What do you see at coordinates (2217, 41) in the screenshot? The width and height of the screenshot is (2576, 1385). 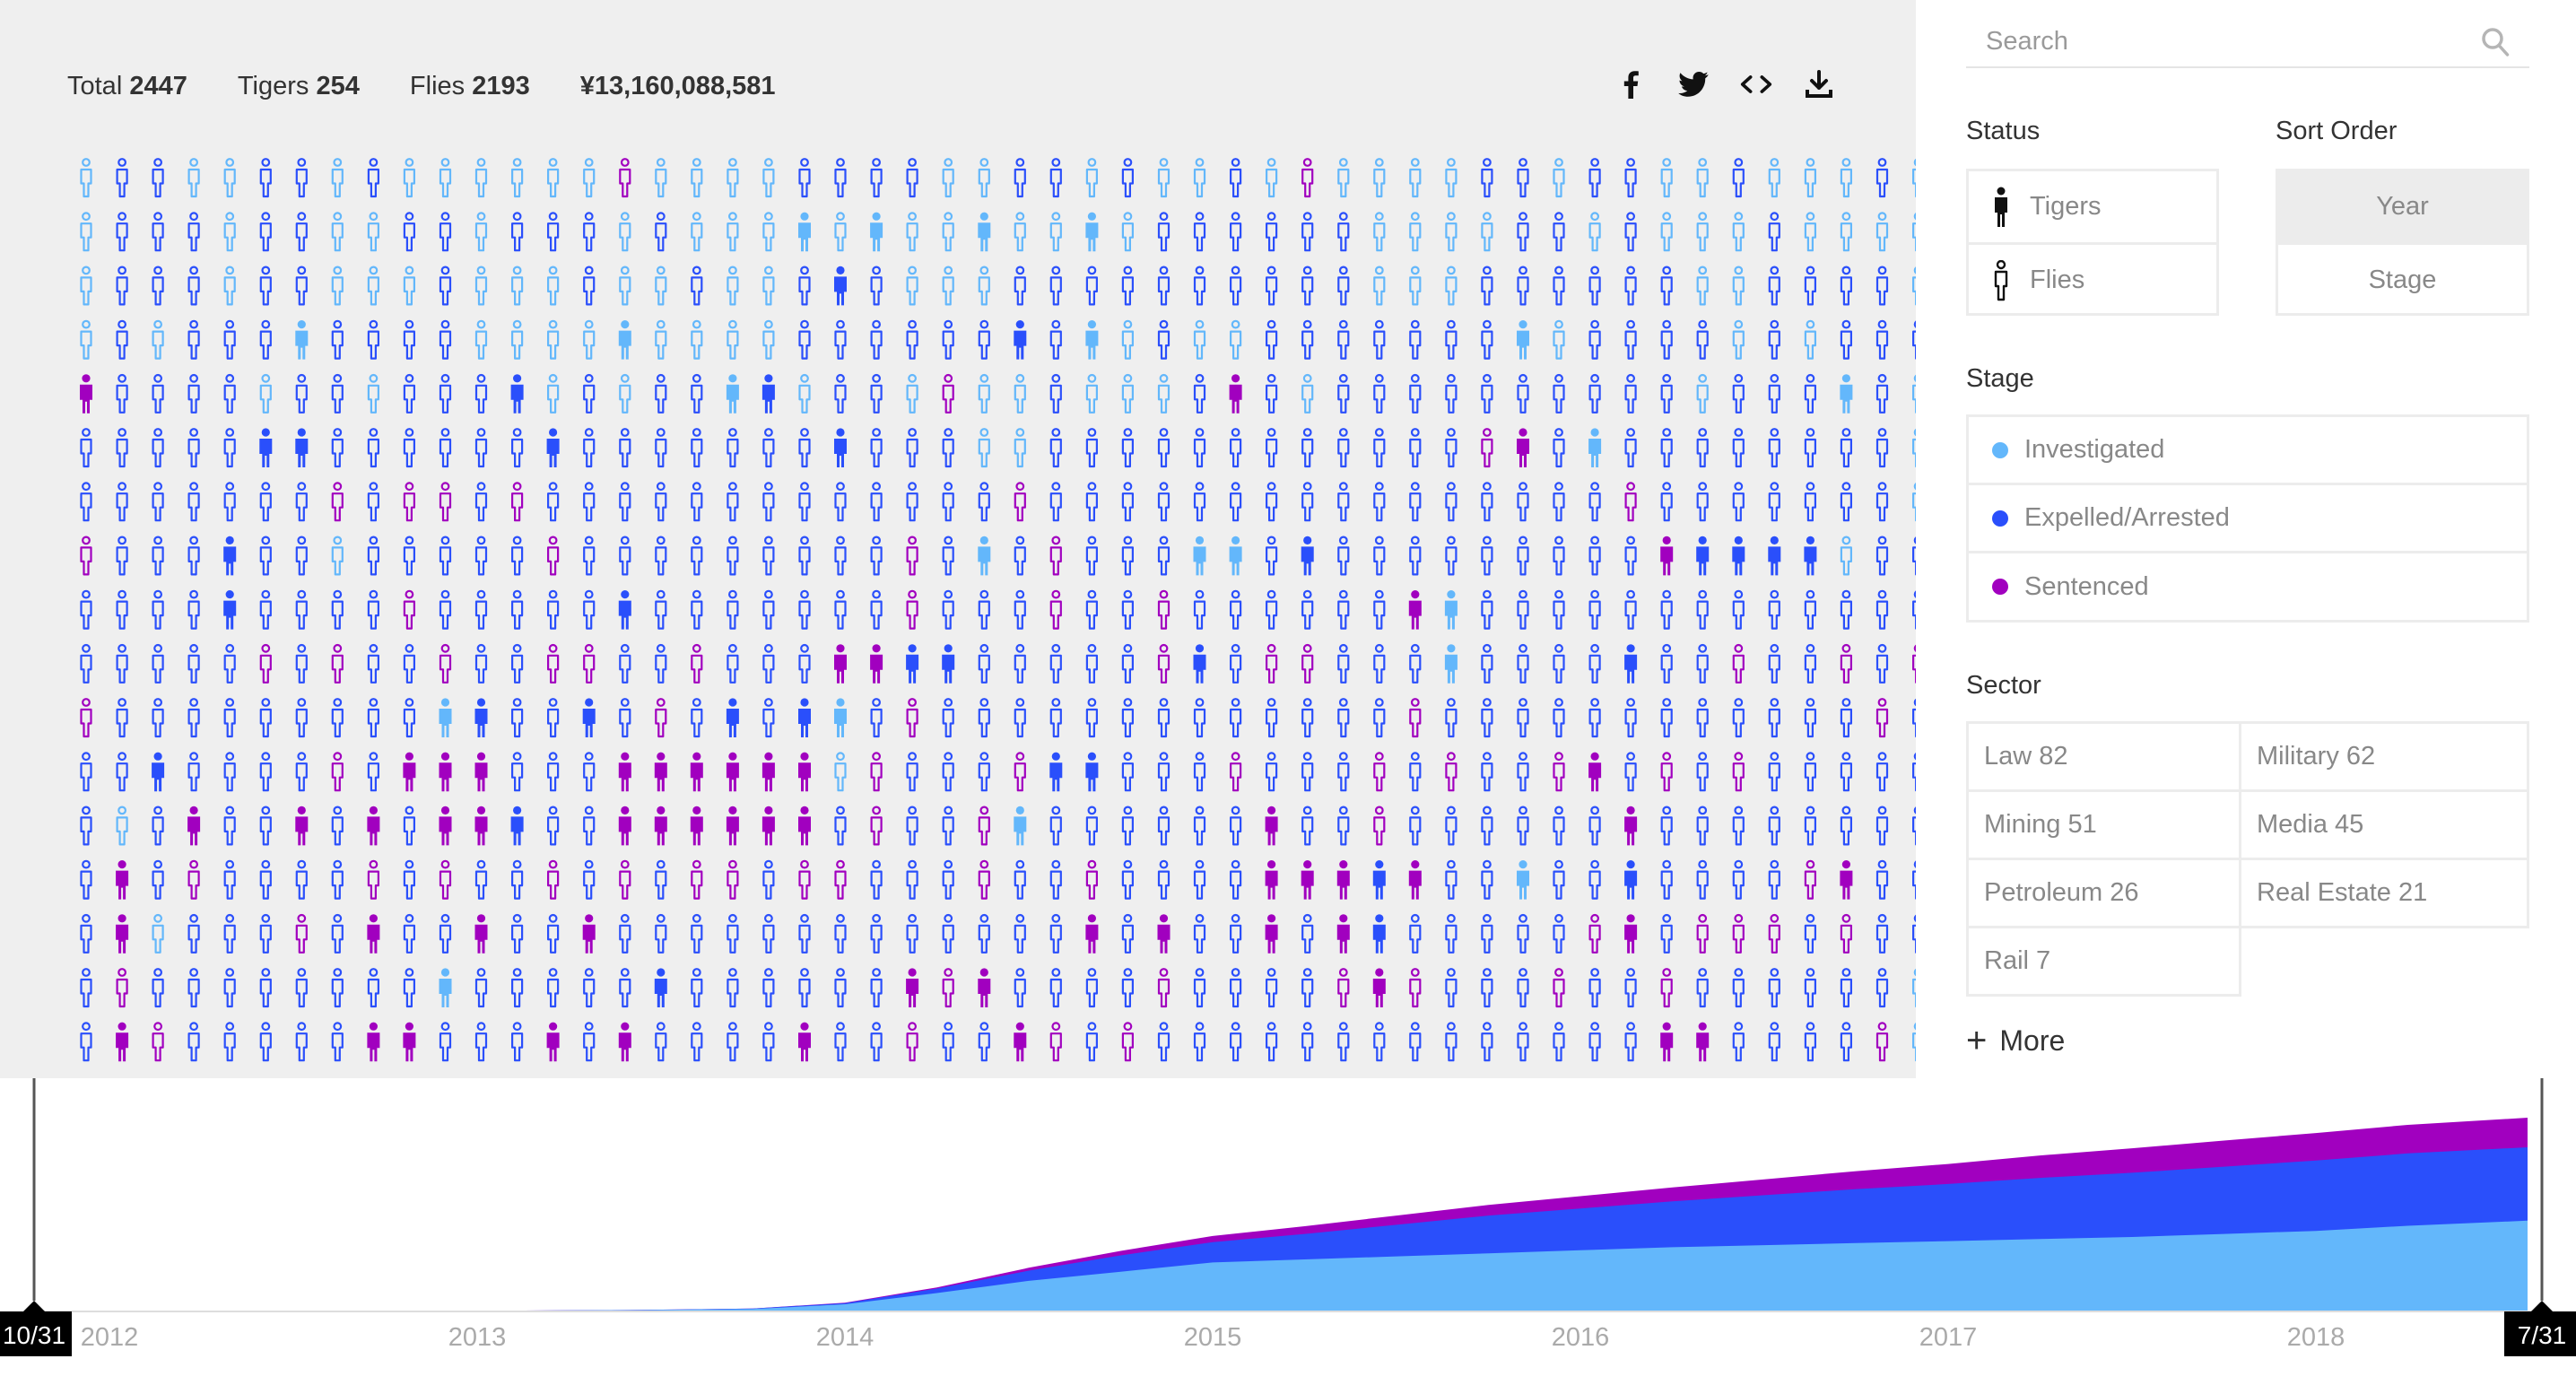 I see `search-input` at bounding box center [2217, 41].